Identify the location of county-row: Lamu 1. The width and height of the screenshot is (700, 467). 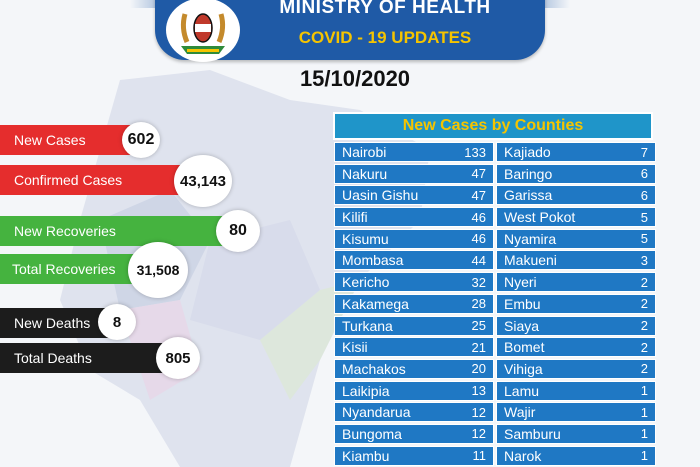
(576, 390).